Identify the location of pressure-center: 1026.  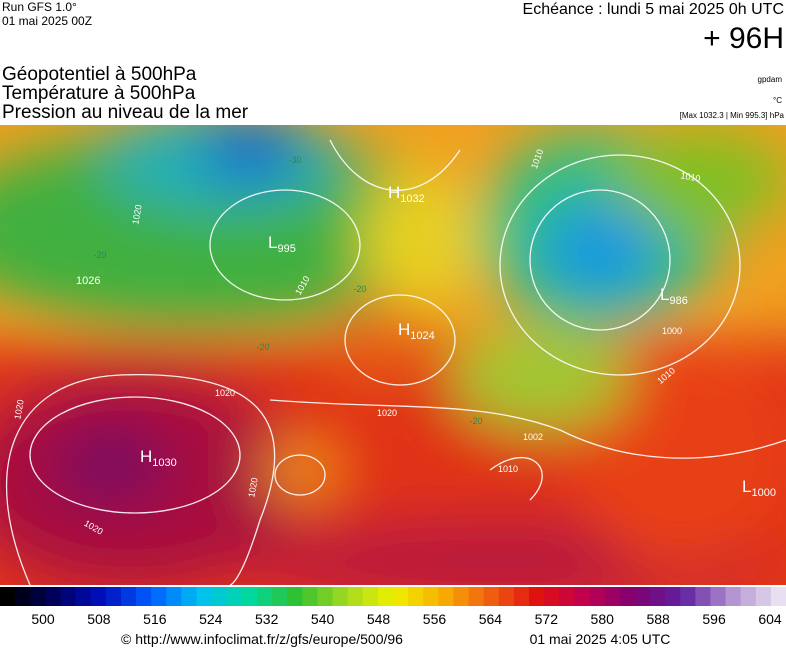
(88, 281).